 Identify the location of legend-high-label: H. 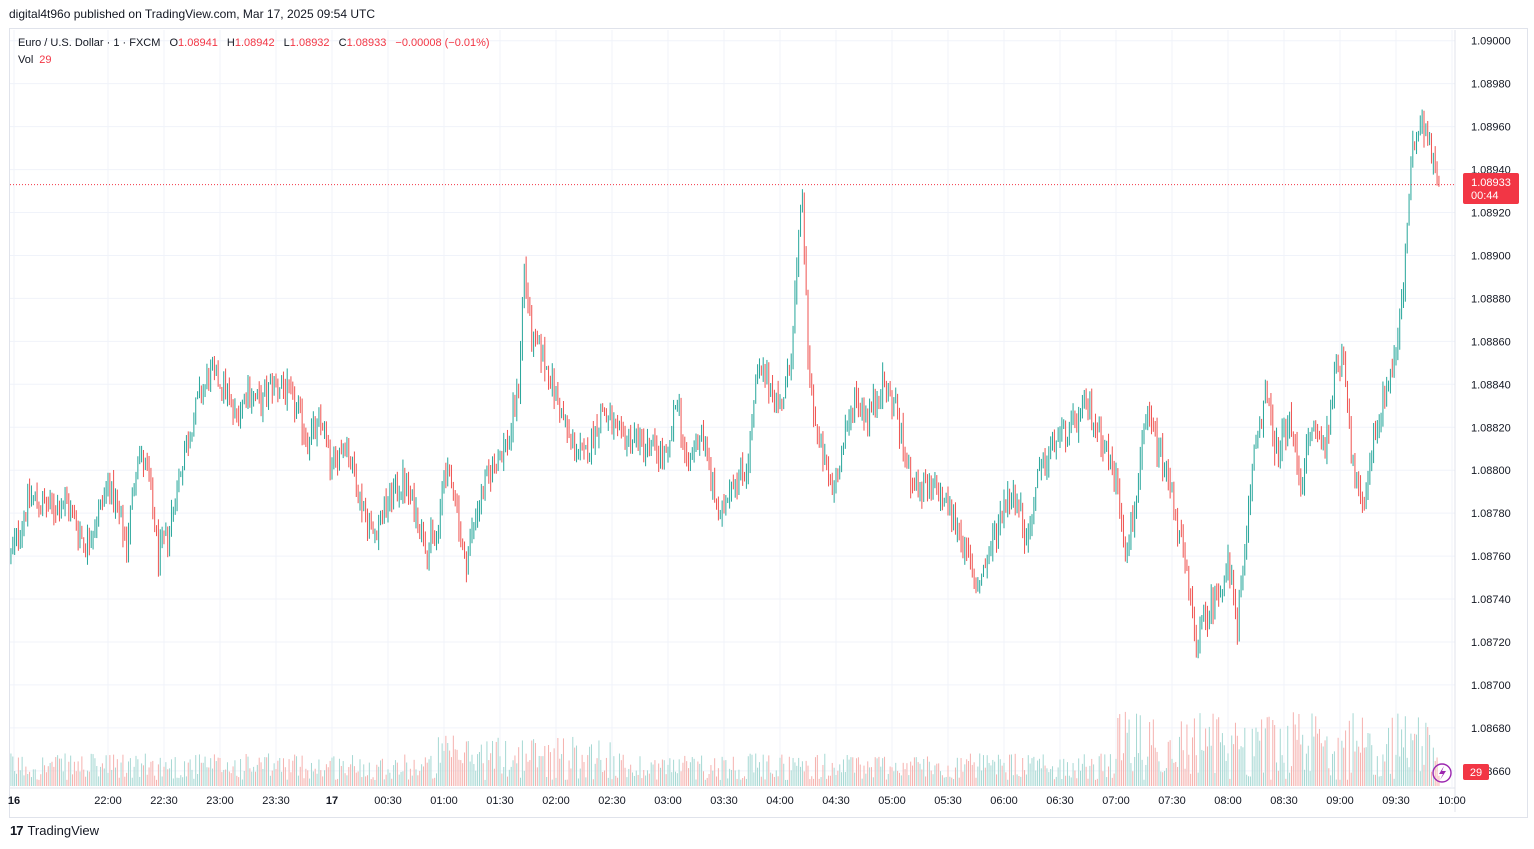
(230, 43).